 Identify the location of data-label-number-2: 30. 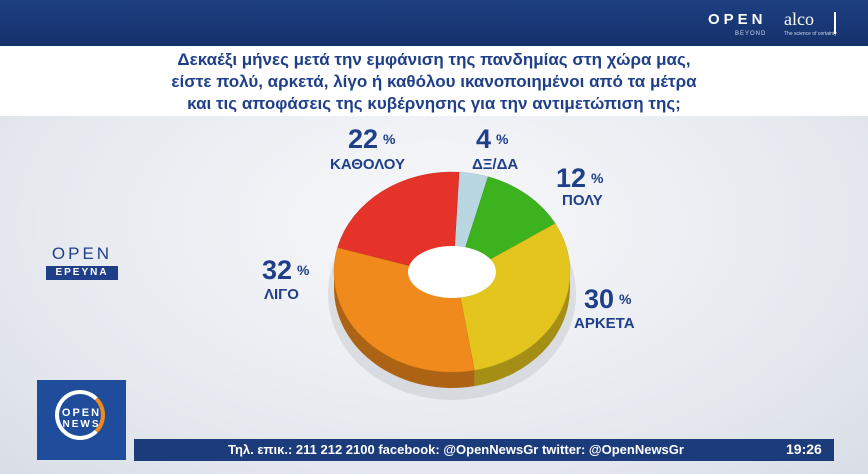
(599, 299).